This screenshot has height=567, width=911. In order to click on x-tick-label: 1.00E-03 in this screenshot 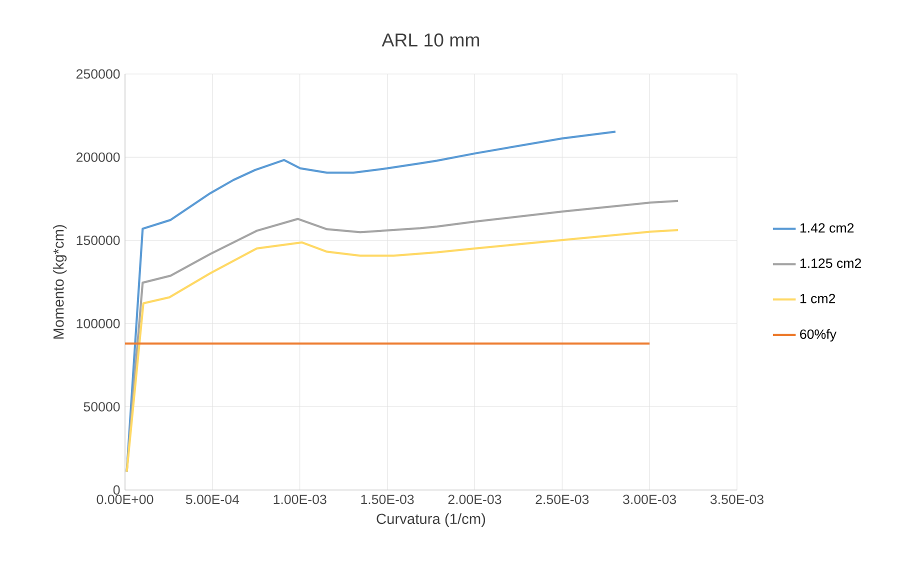, I will do `click(300, 499)`.